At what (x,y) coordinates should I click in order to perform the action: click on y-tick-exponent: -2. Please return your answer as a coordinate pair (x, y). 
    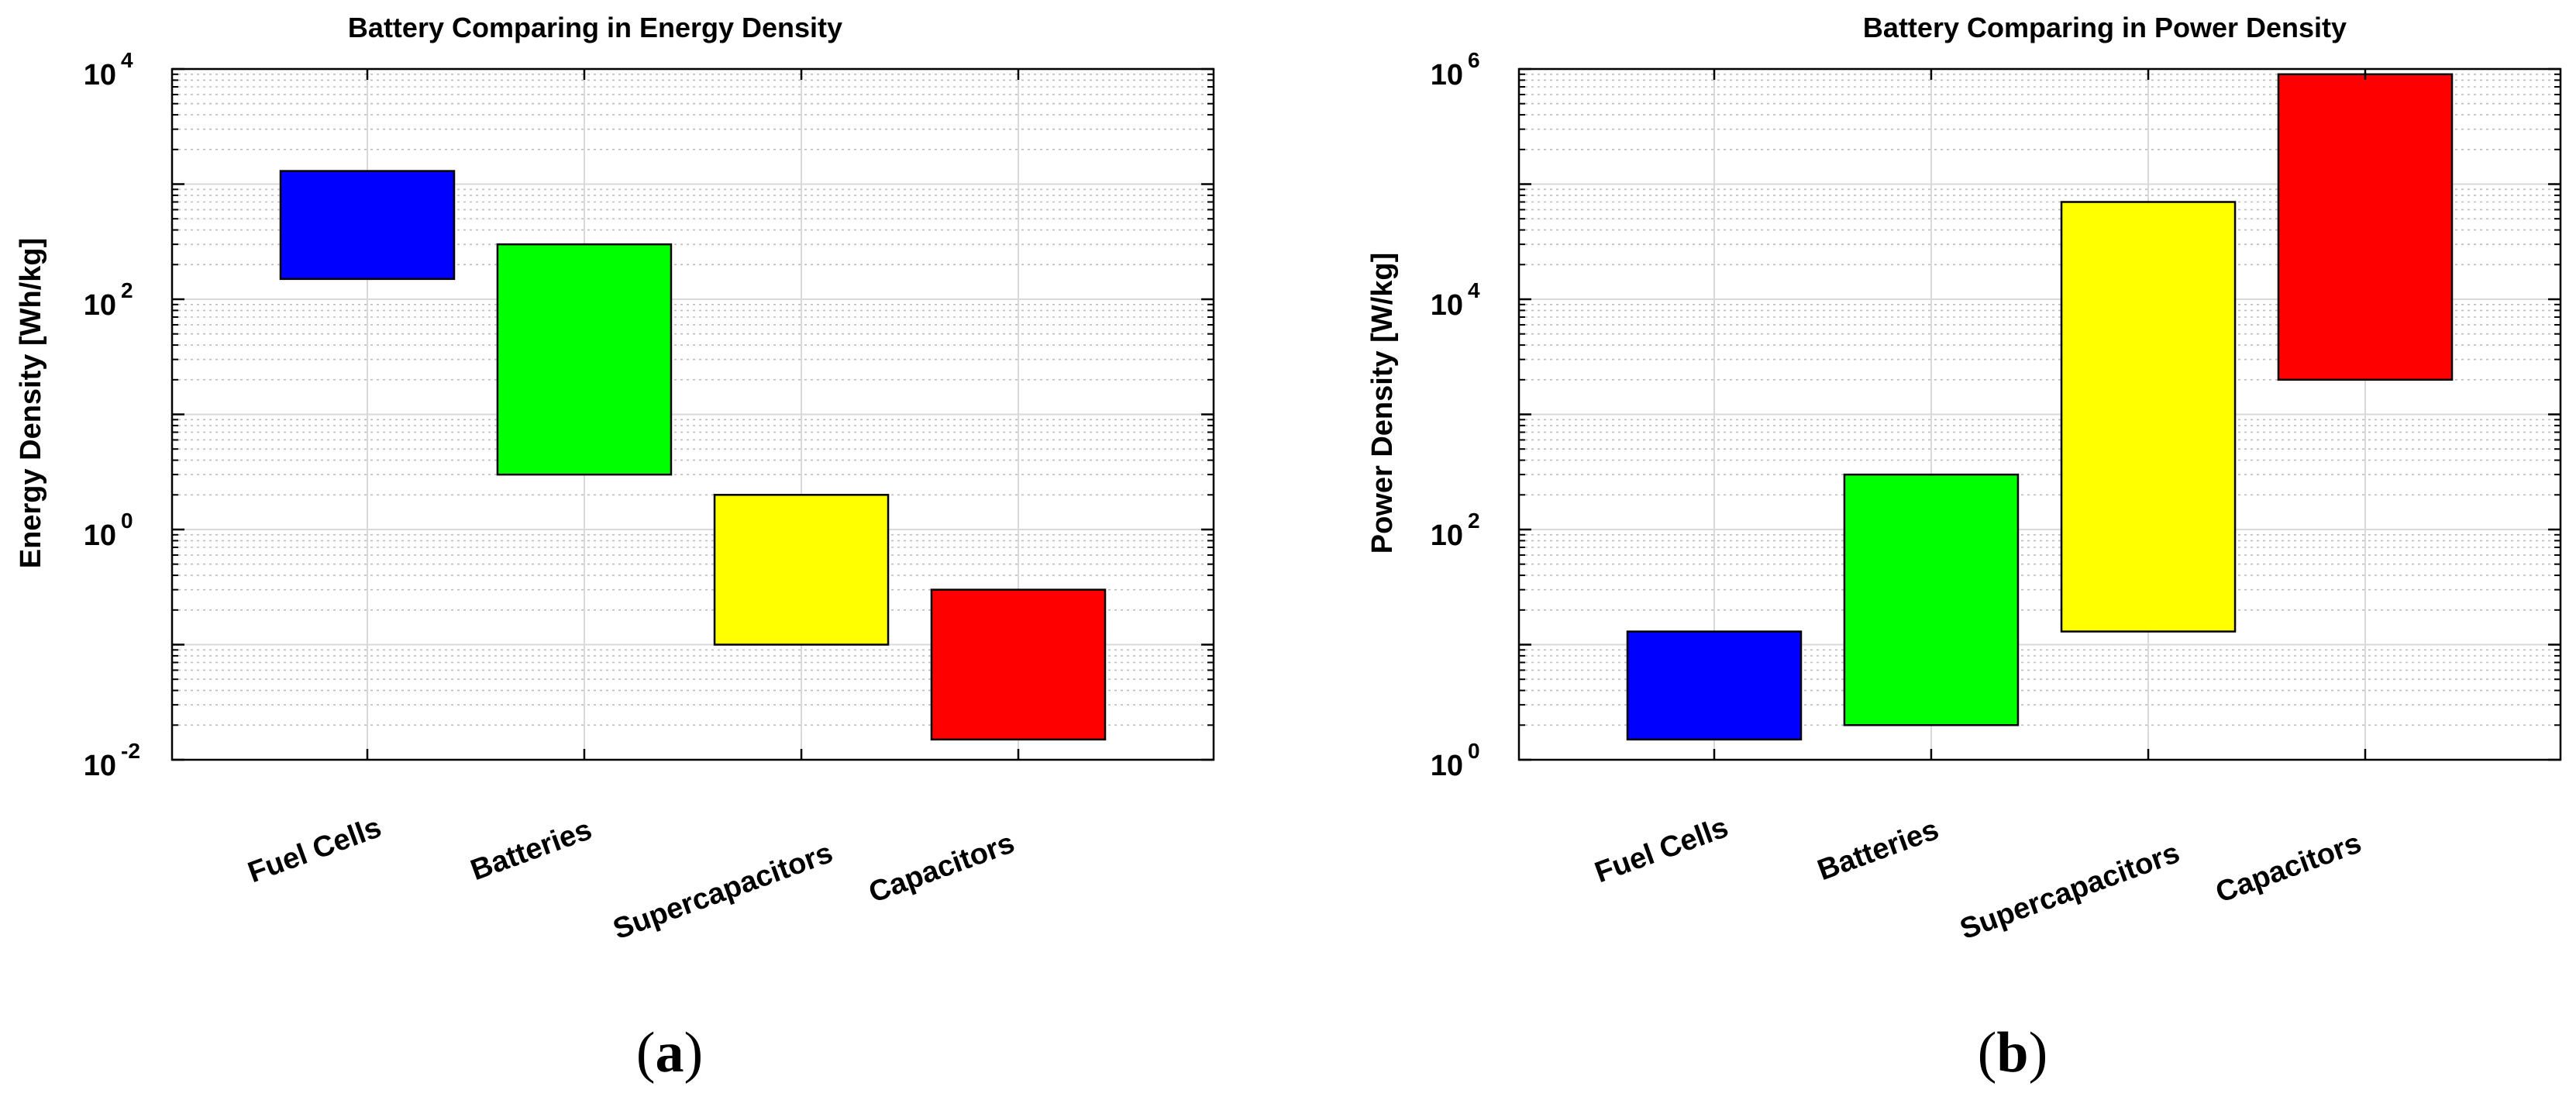
    Looking at the image, I should click on (130, 751).